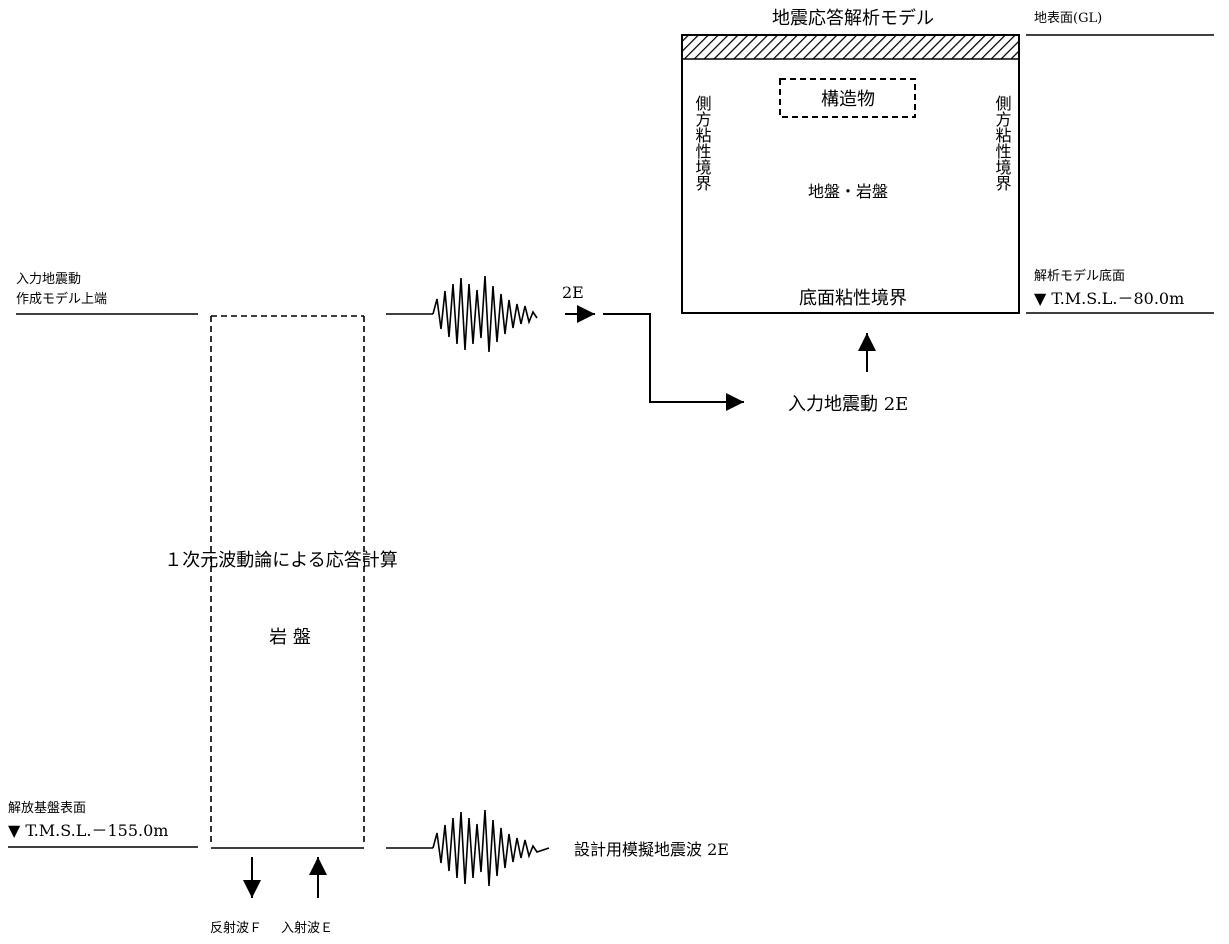 The width and height of the screenshot is (1229, 944). I want to click on calc-label: １次元波動論による応答計算, so click(280, 560).